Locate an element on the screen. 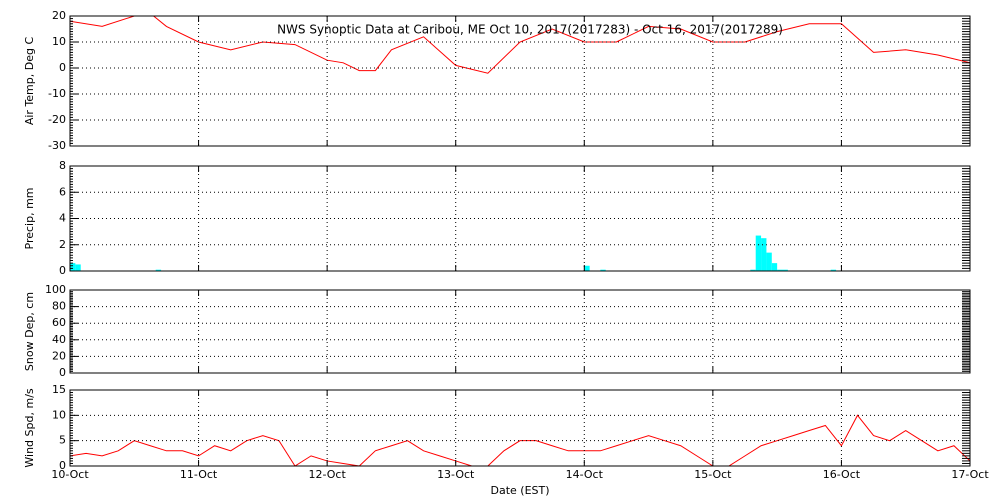 This screenshot has width=1000, height=500. y-tick-label: 4 is located at coordinates (62, 218).